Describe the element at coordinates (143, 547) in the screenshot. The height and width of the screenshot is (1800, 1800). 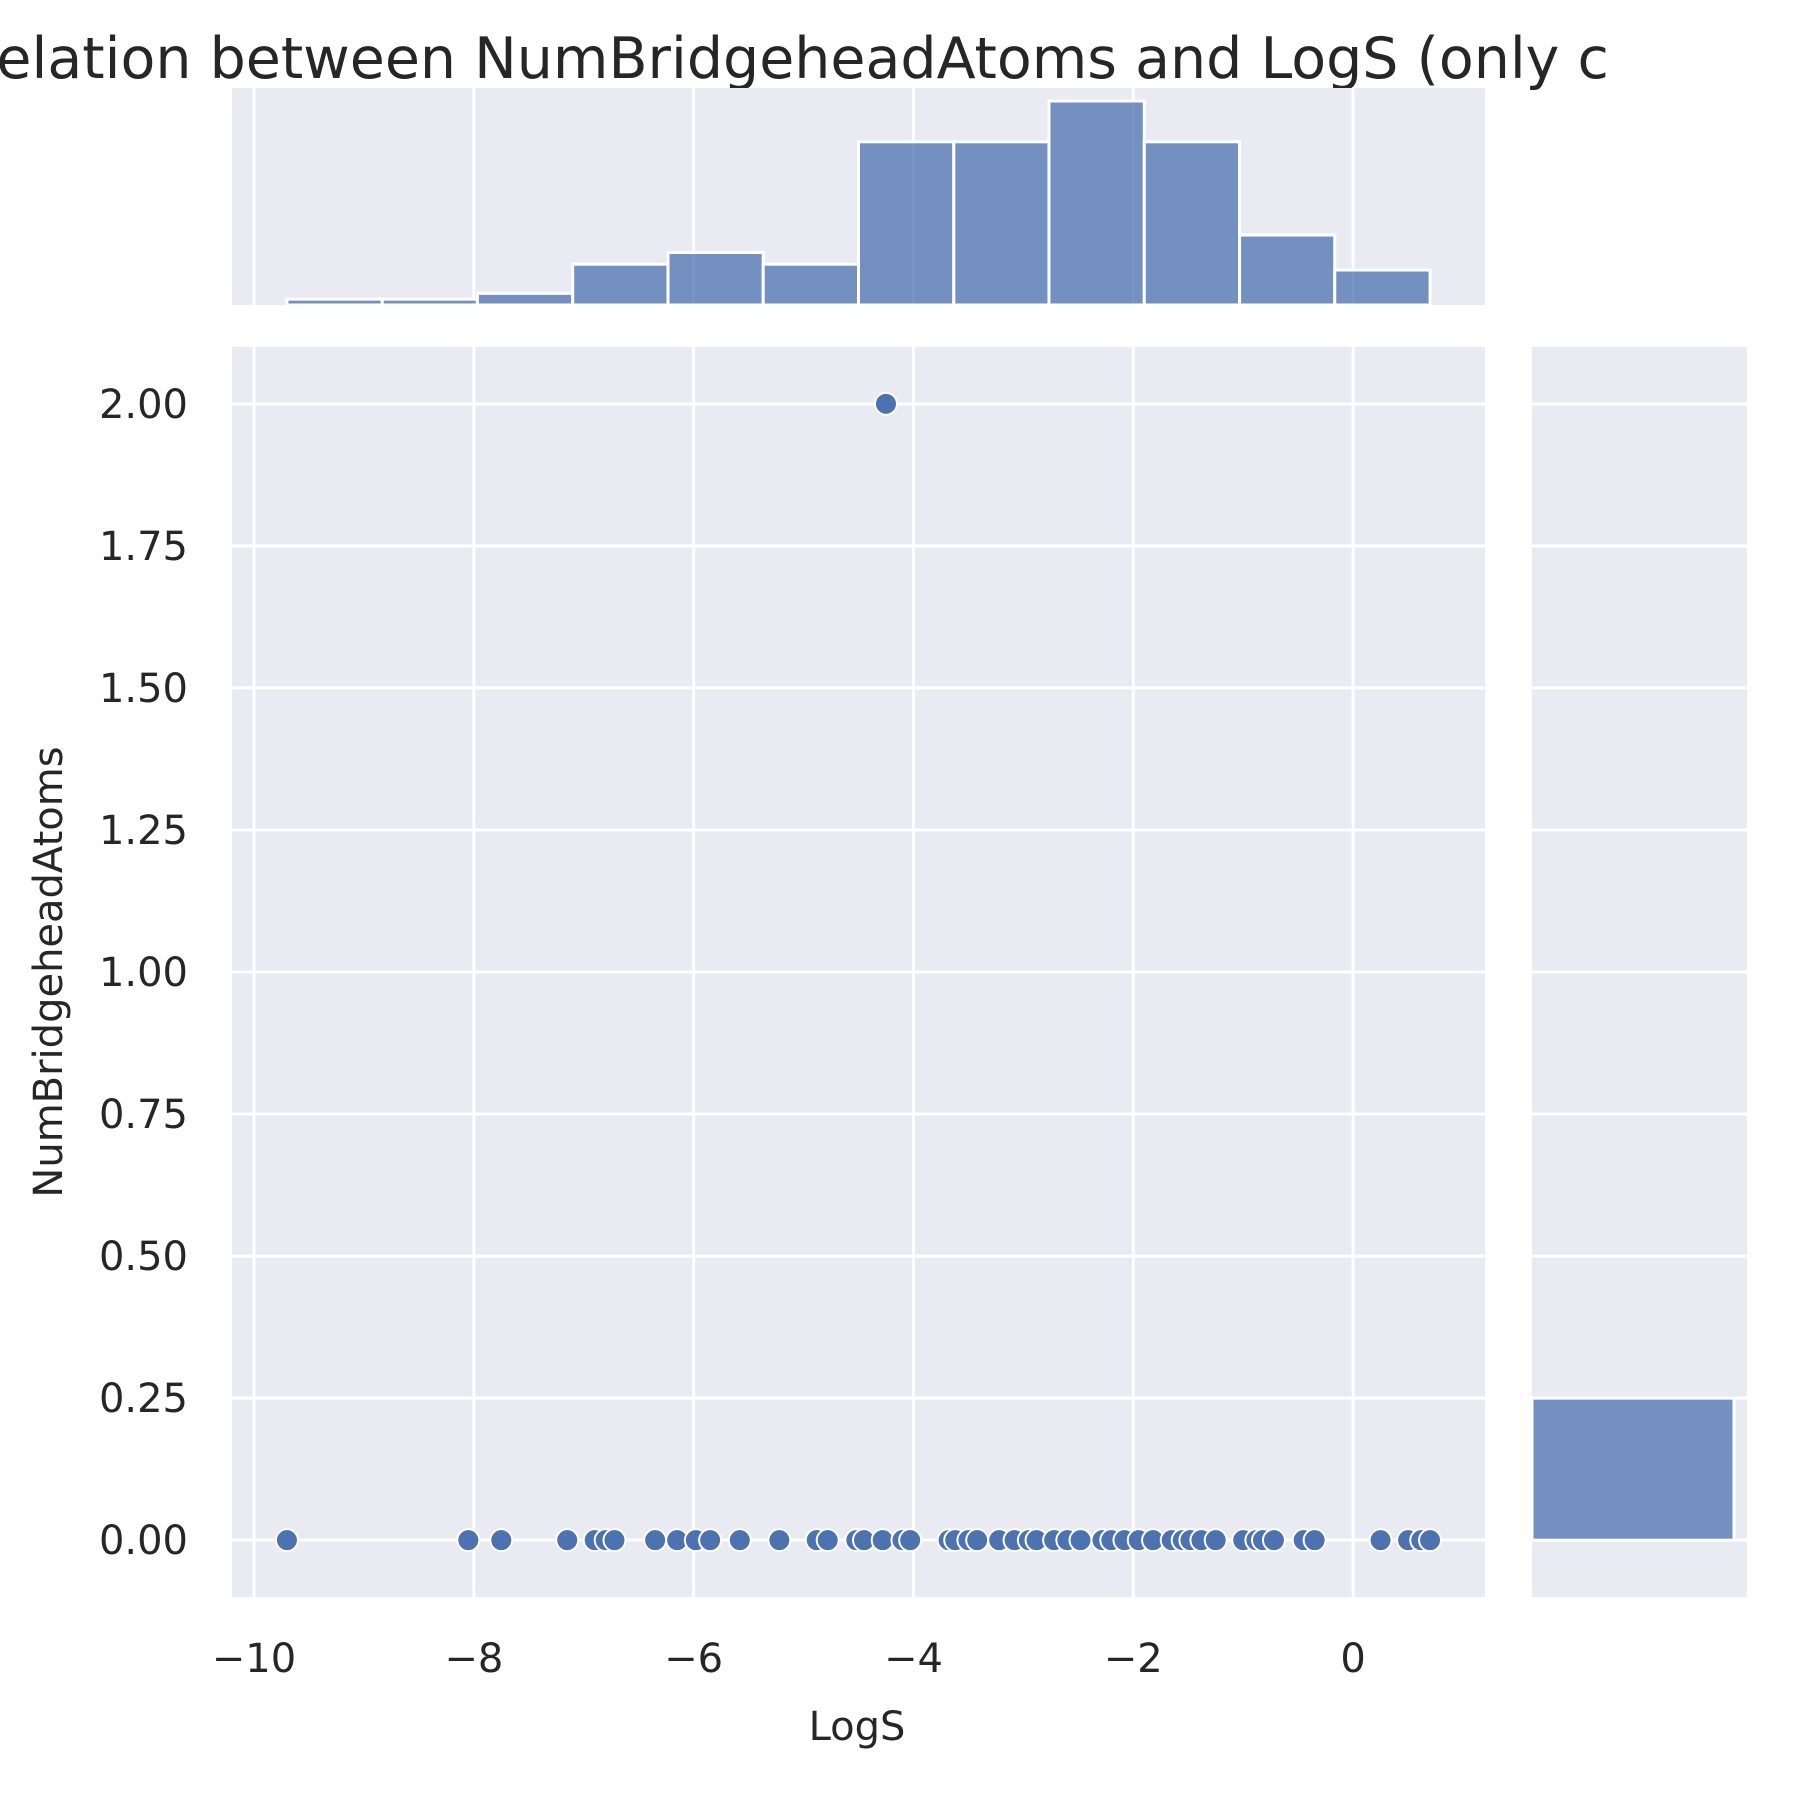
I see `y-tick-label: 1.75` at that location.